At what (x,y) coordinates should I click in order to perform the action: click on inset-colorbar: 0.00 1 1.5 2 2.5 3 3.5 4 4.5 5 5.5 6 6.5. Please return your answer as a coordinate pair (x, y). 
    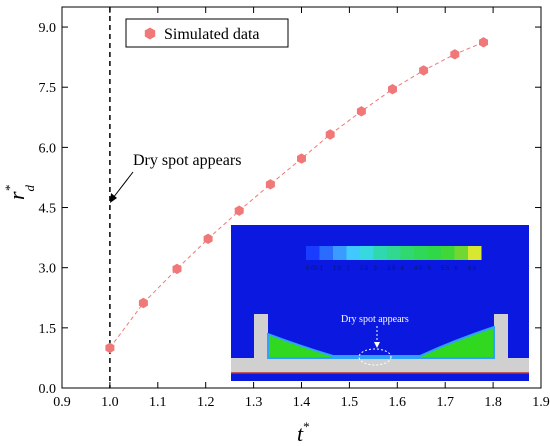
    Looking at the image, I should click on (394, 259).